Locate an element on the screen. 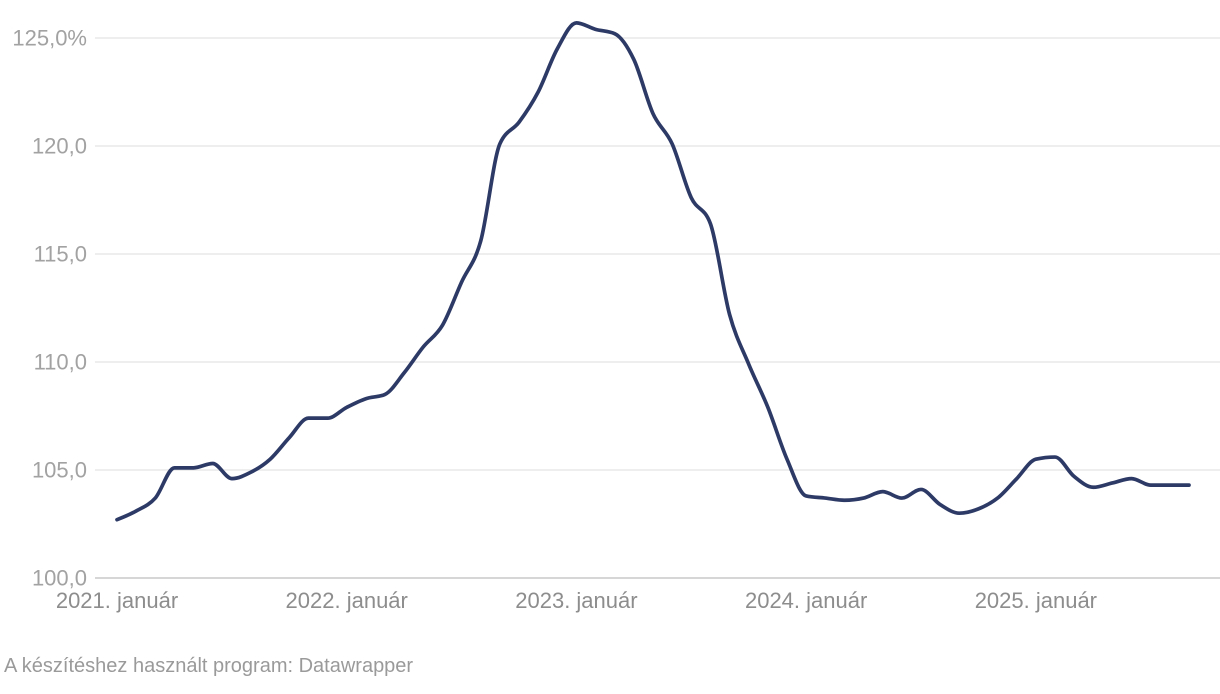 This screenshot has height=694, width=1220. y-tick-label: 100,0 is located at coordinates (59, 577).